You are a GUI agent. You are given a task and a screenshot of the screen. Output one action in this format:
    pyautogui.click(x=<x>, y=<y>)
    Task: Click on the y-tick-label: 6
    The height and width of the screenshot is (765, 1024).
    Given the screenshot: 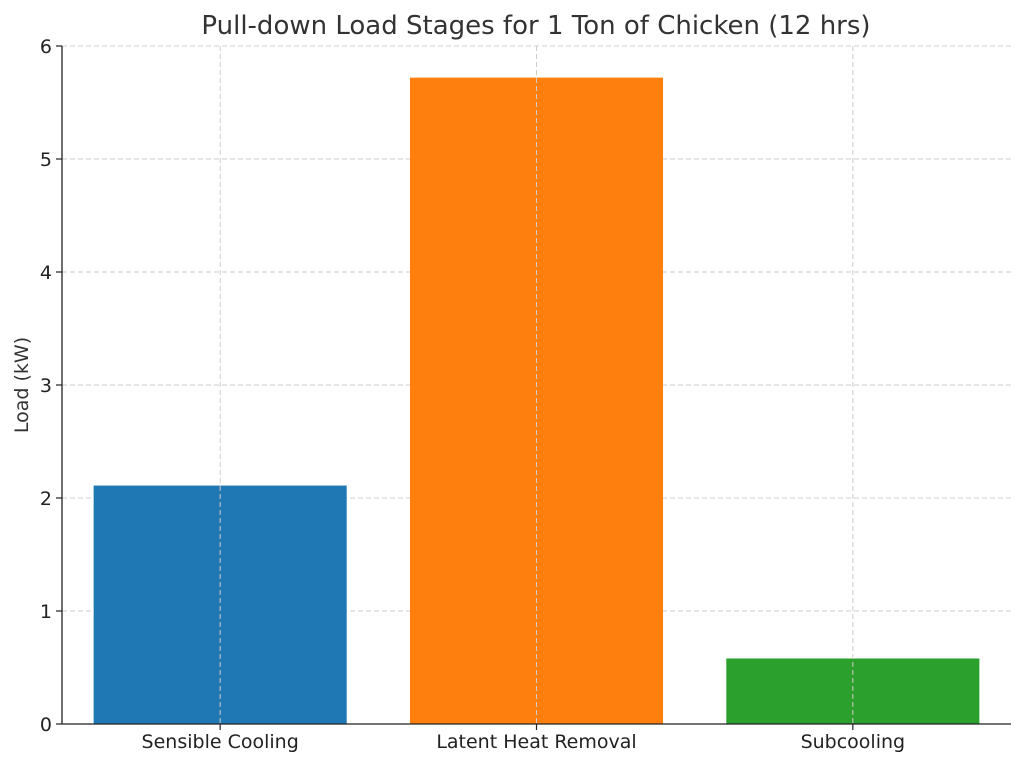 What is the action you would take?
    pyautogui.click(x=46, y=47)
    